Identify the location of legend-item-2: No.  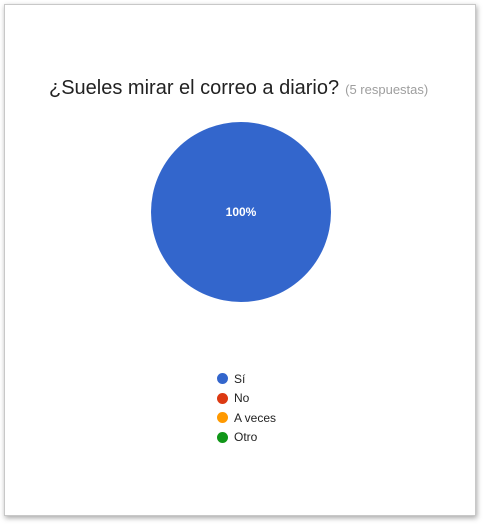
(246, 399).